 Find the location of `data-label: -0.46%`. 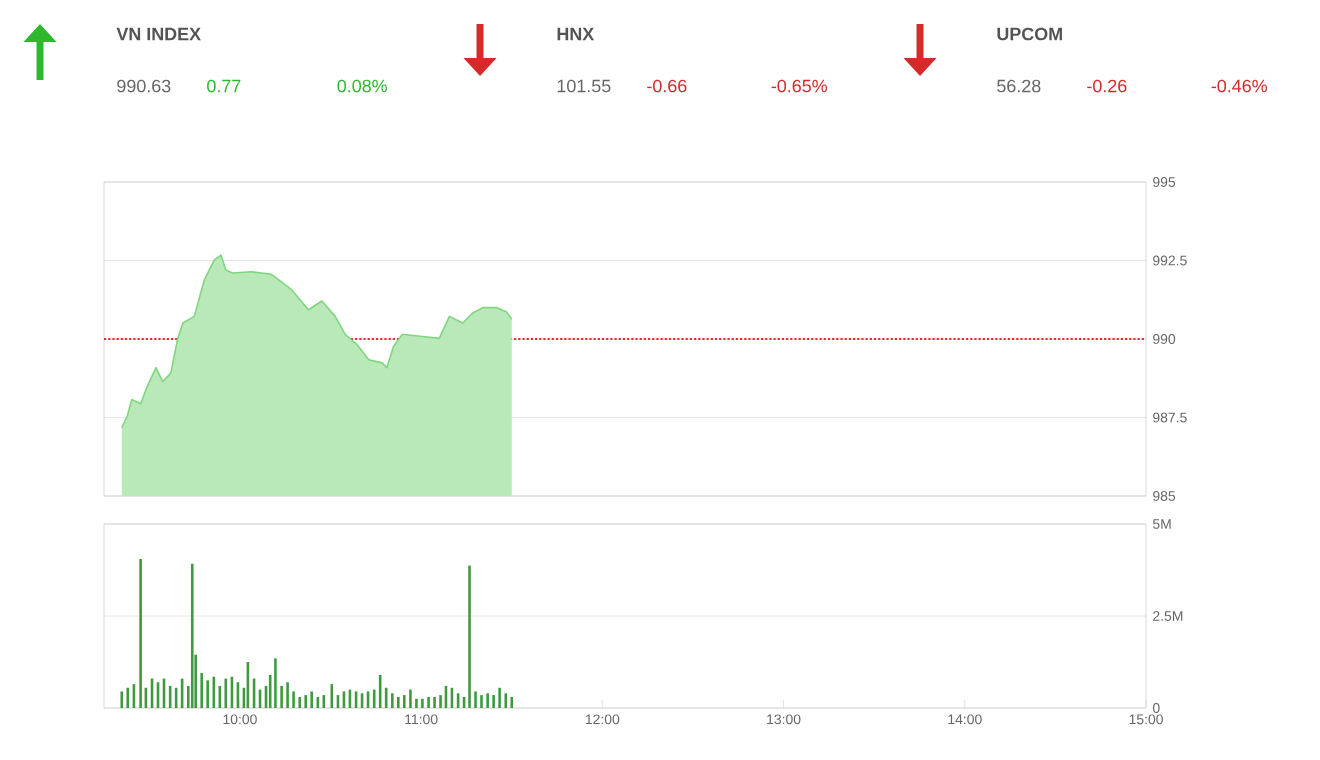

data-label: -0.46% is located at coordinates (1239, 86).